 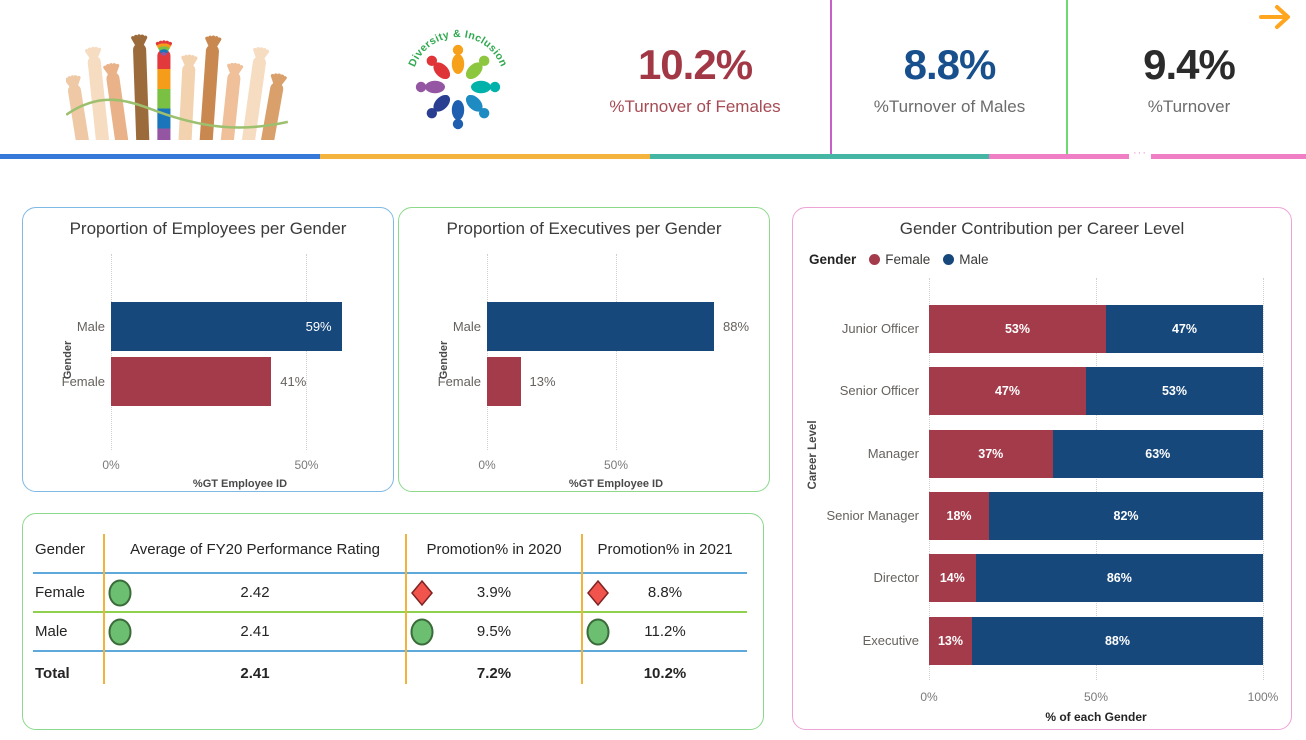 I want to click on gender-cell: Male, so click(x=51, y=631).